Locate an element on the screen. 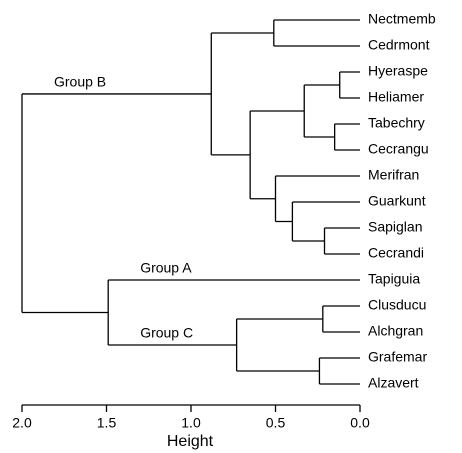 Image resolution: width=462 pixels, height=453 pixels. leaf-label: Cedrmont is located at coordinates (399, 45).